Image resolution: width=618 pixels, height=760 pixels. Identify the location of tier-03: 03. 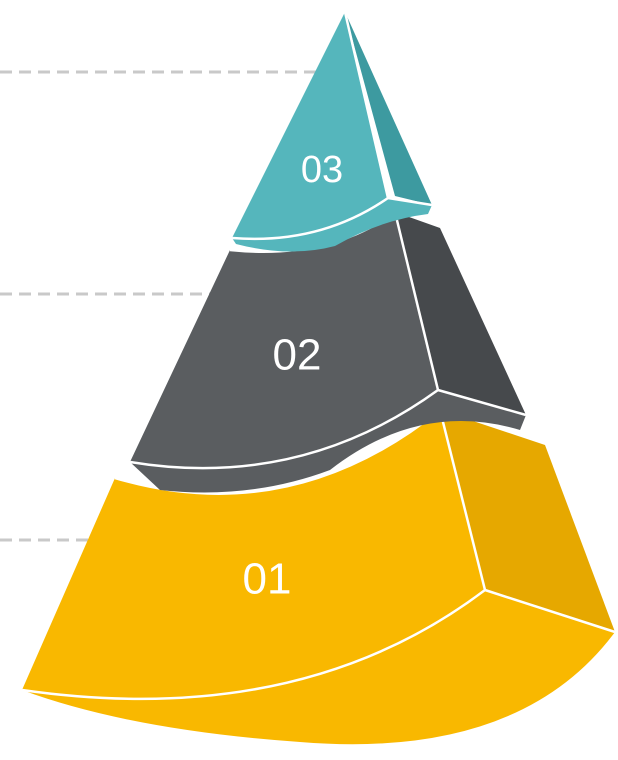
(332, 131).